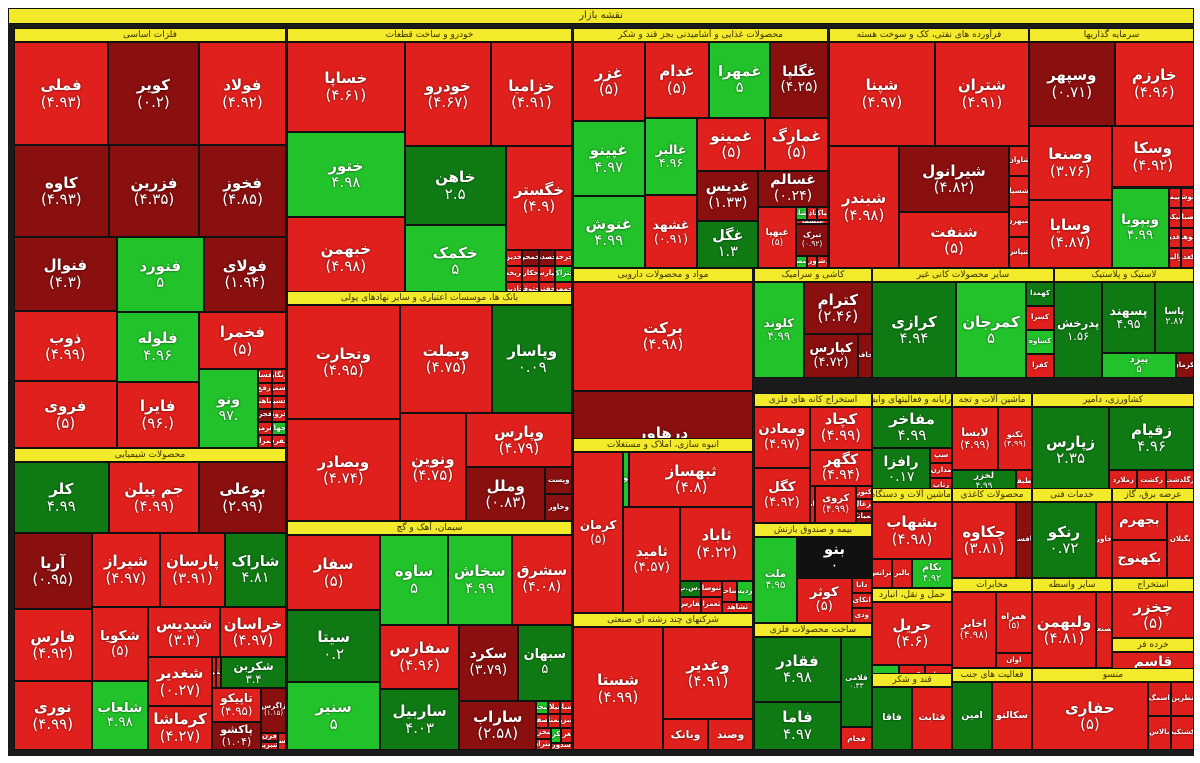 The width and height of the screenshot is (1200, 763). Describe the element at coordinates (547, 258) in the screenshot. I see `treemap-cell: خصدر` at that location.